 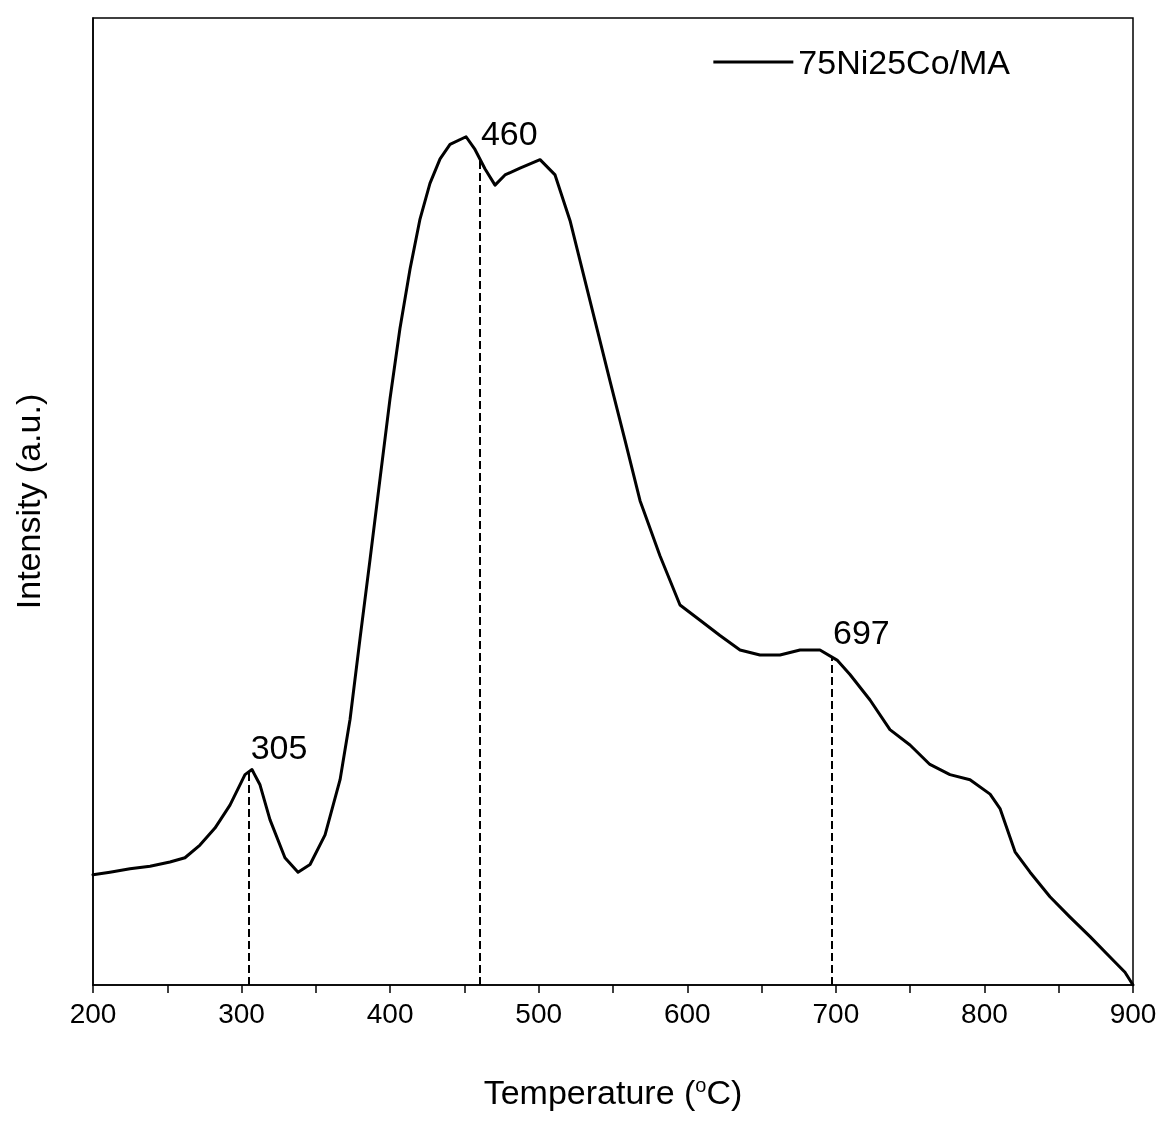 What do you see at coordinates (687, 1013) in the screenshot?
I see `x-tick-label: 600` at bounding box center [687, 1013].